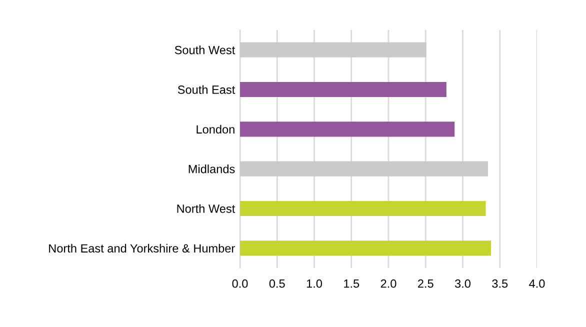  Describe the element at coordinates (207, 89) in the screenshot. I see `y-tick-label: South East` at that location.